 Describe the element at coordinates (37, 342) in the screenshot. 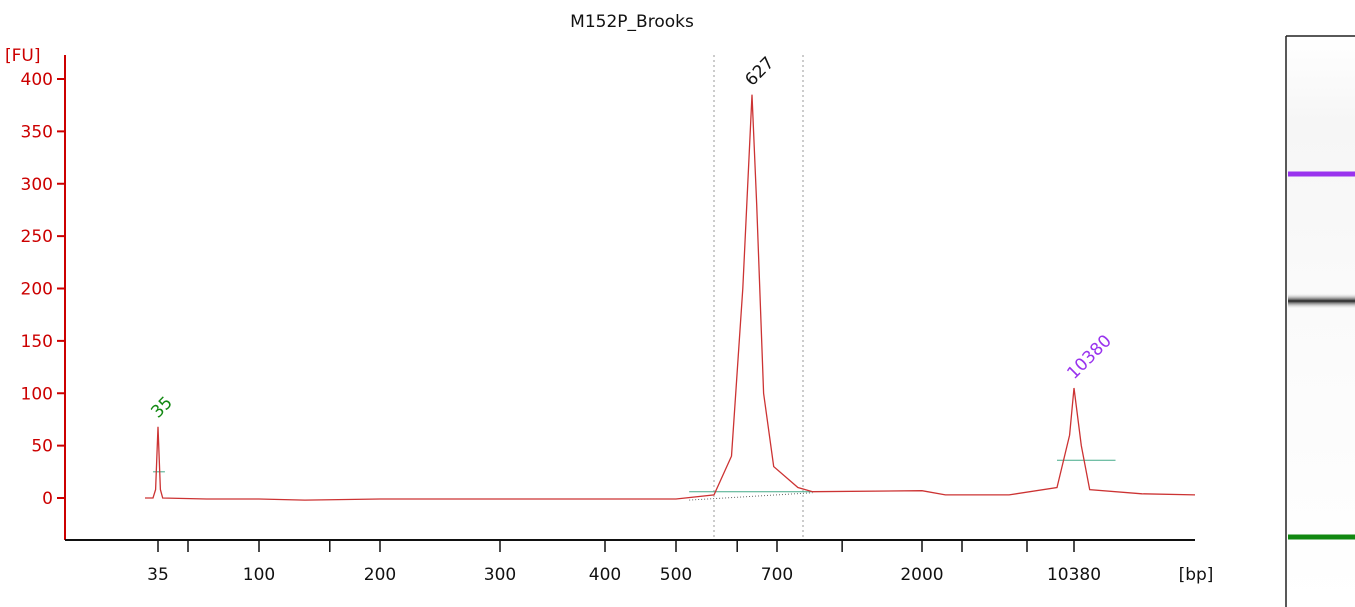

I see `y-tick-label: 150` at that location.